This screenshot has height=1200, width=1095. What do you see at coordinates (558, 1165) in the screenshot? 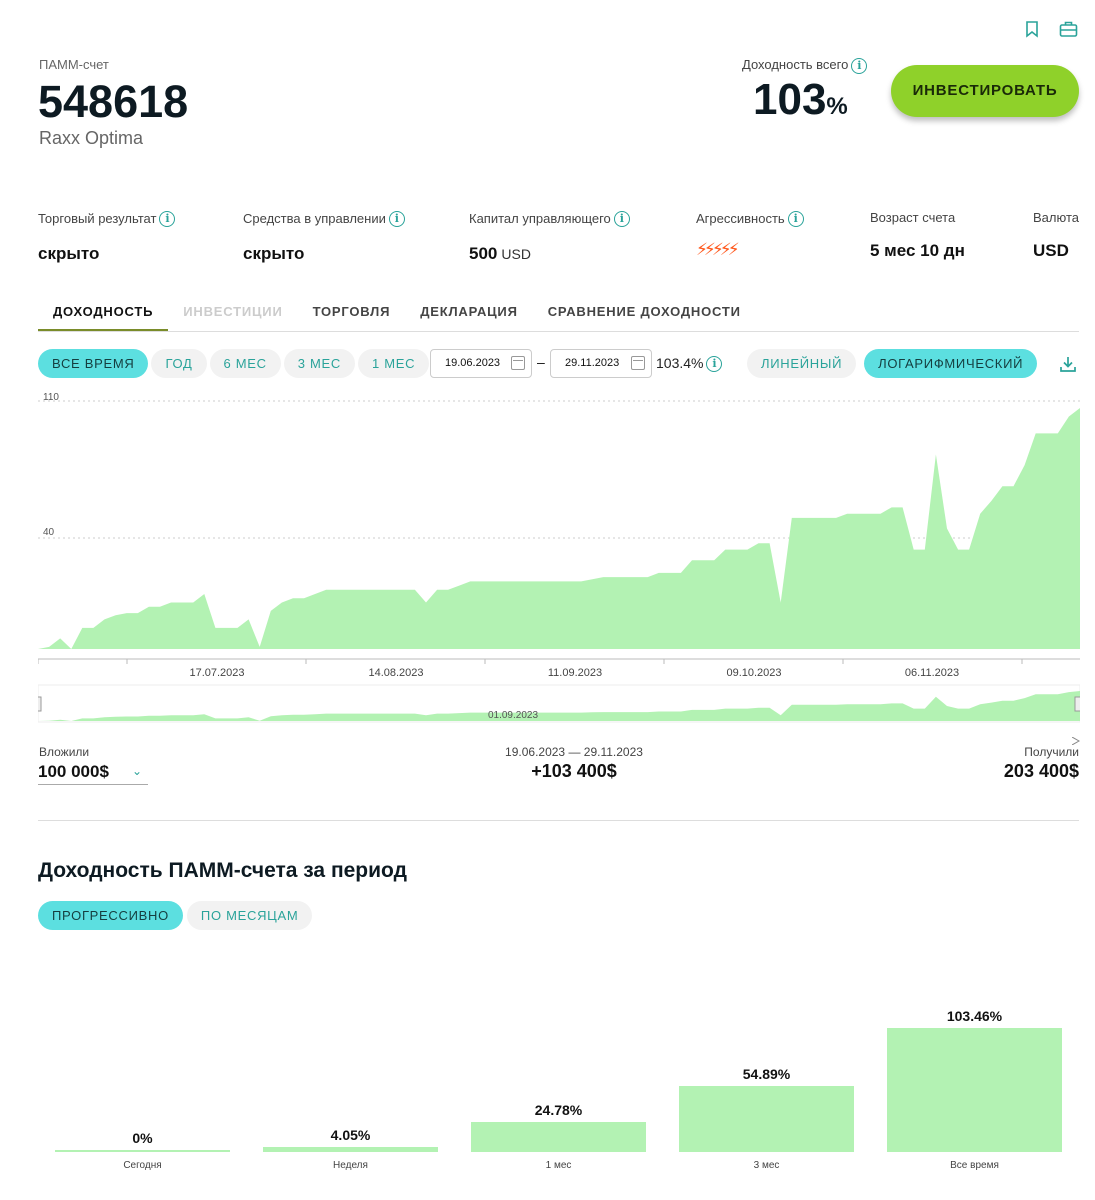
I see `bar-category-label: 1 мес` at bounding box center [558, 1165].